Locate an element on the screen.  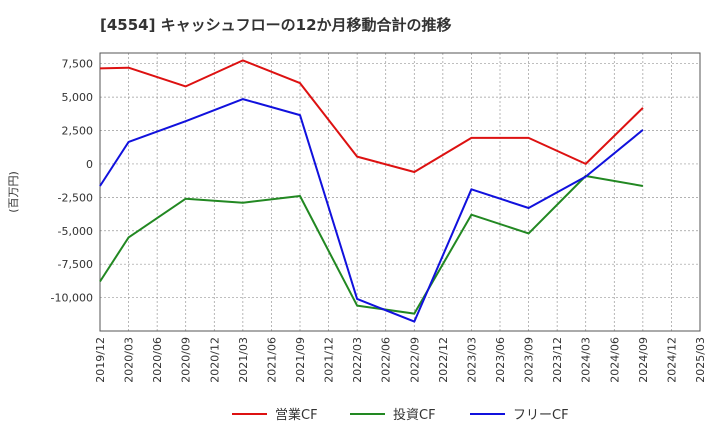
x-tick-label: 2024/12 is located at coordinates (671, 360).